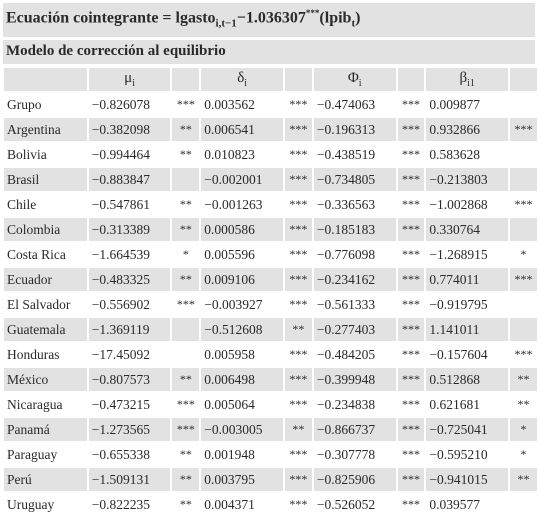 The width and height of the screenshot is (539, 526). What do you see at coordinates (467, 404) in the screenshot?
I see `coefficient-value: 0.621681` at bounding box center [467, 404].